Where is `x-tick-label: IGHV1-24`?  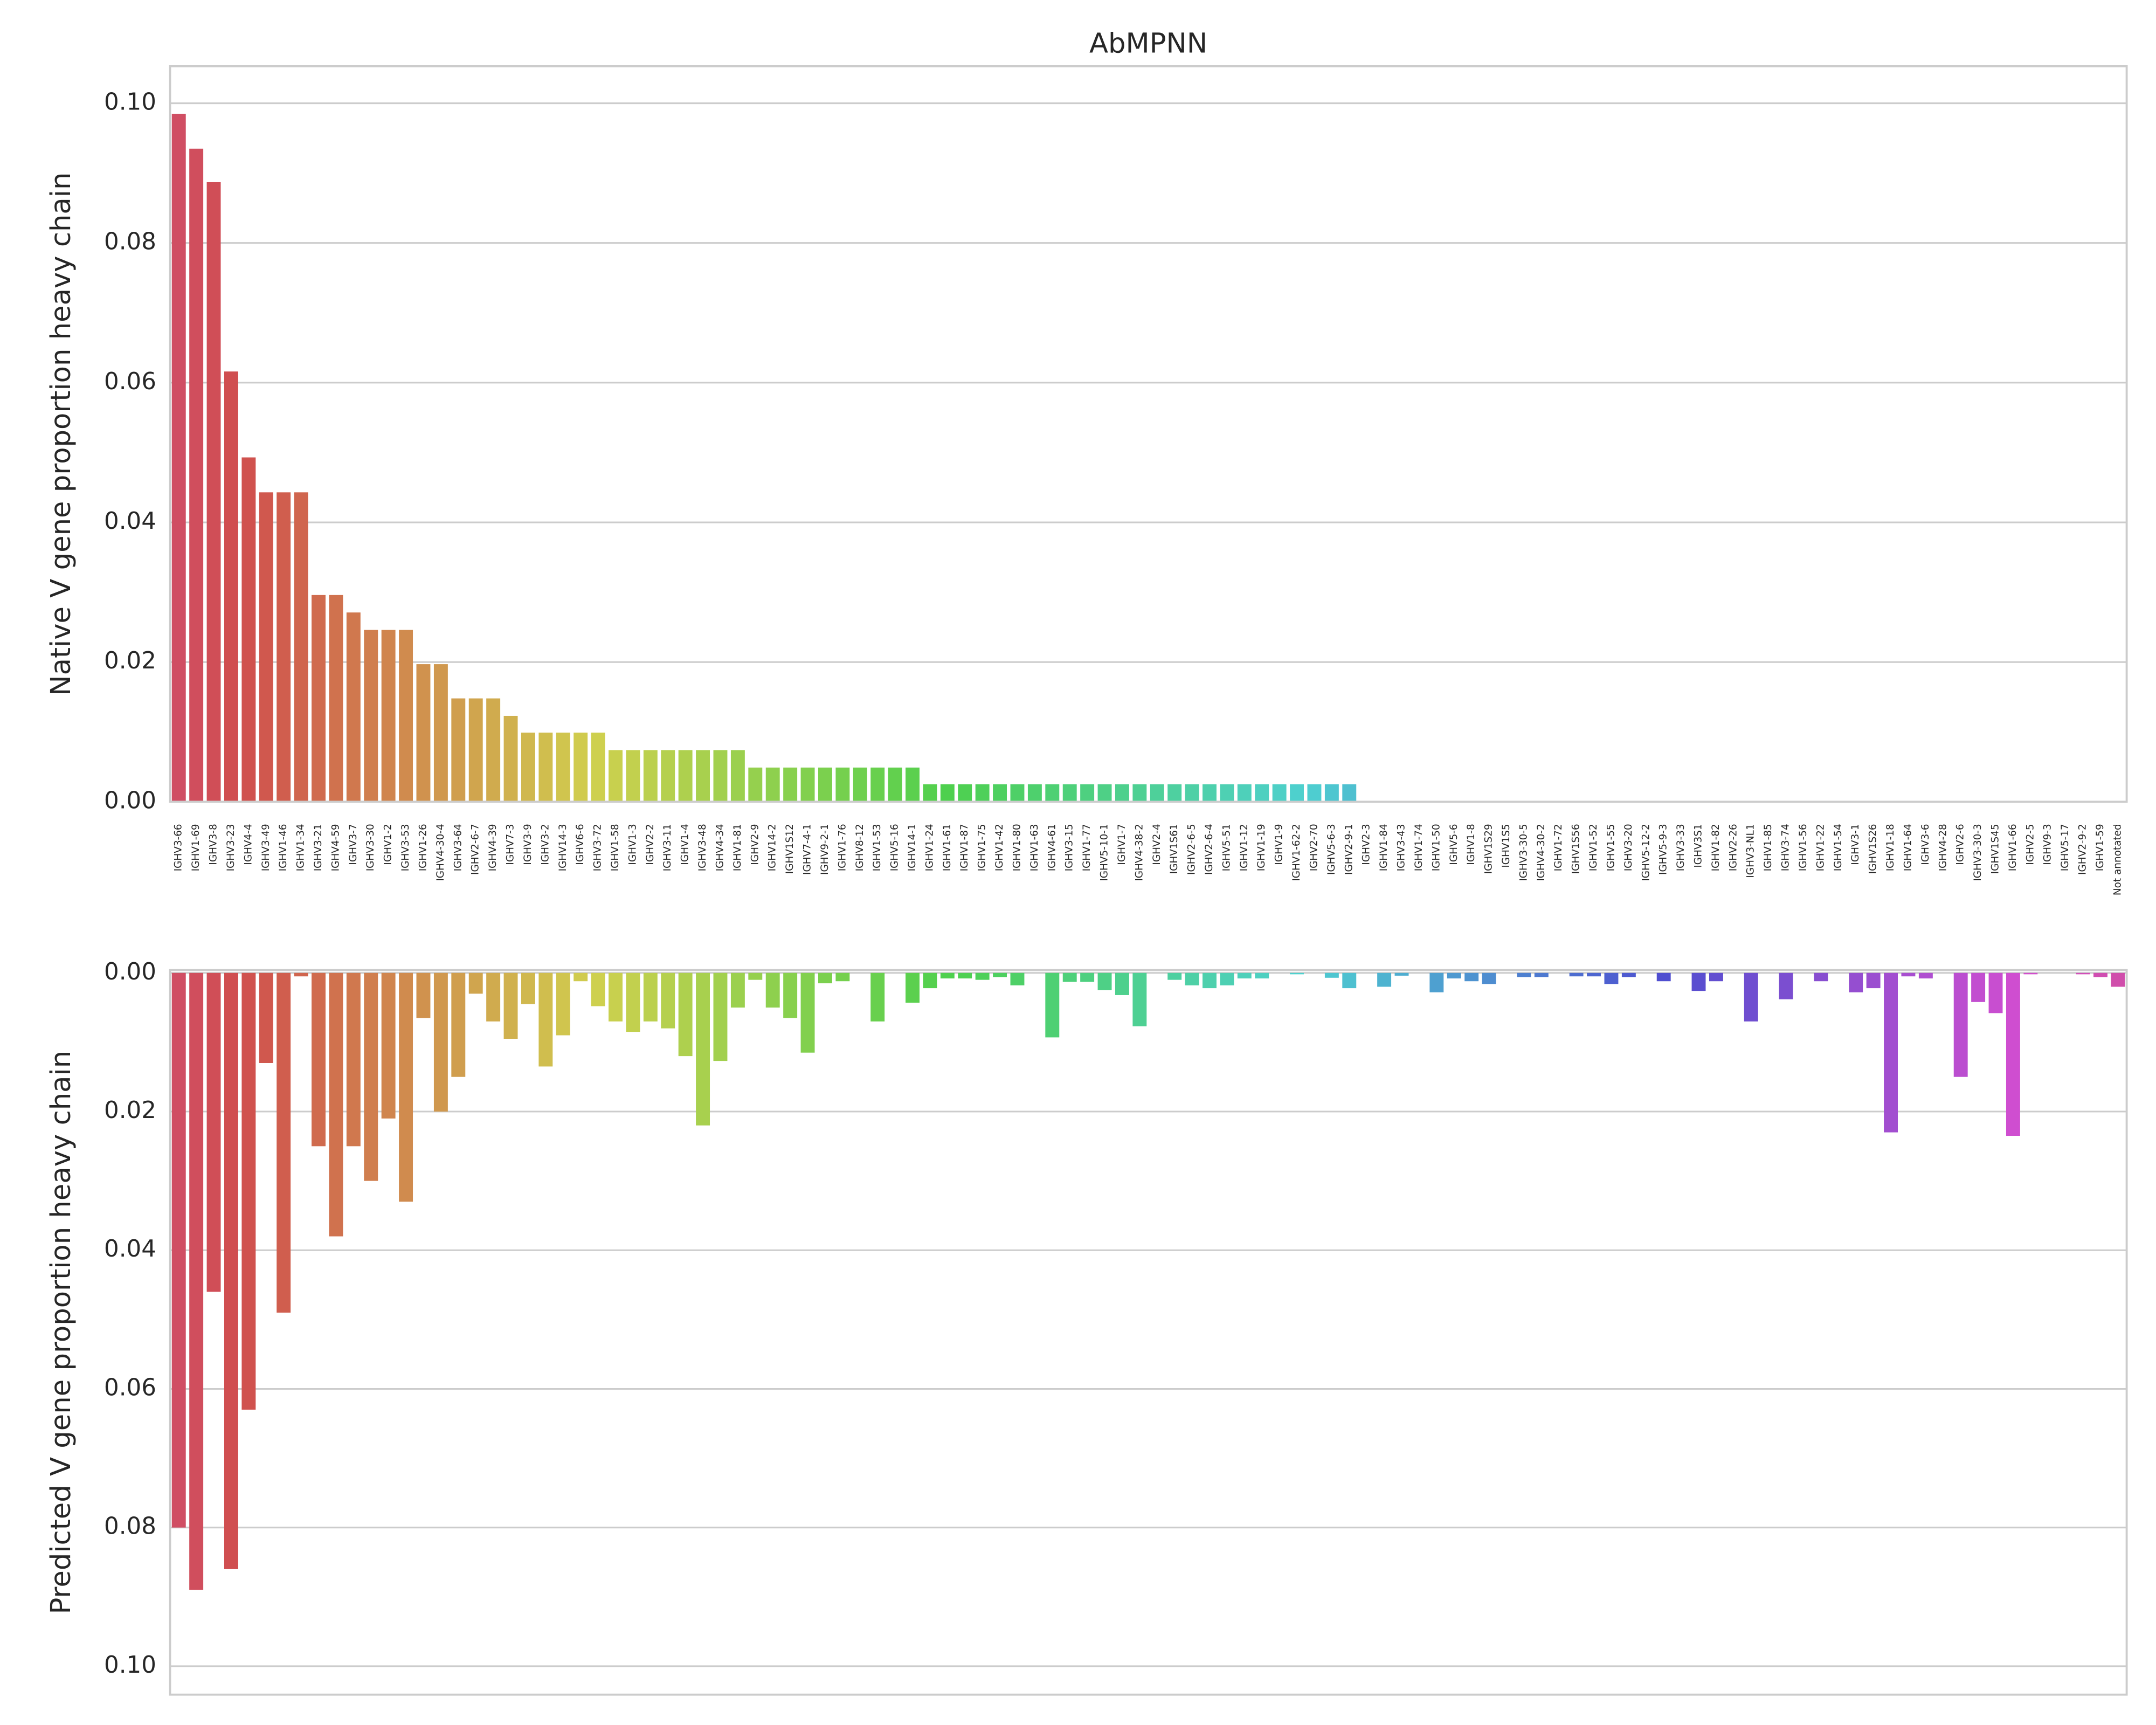 x-tick-label: IGHV1-24 is located at coordinates (929, 847).